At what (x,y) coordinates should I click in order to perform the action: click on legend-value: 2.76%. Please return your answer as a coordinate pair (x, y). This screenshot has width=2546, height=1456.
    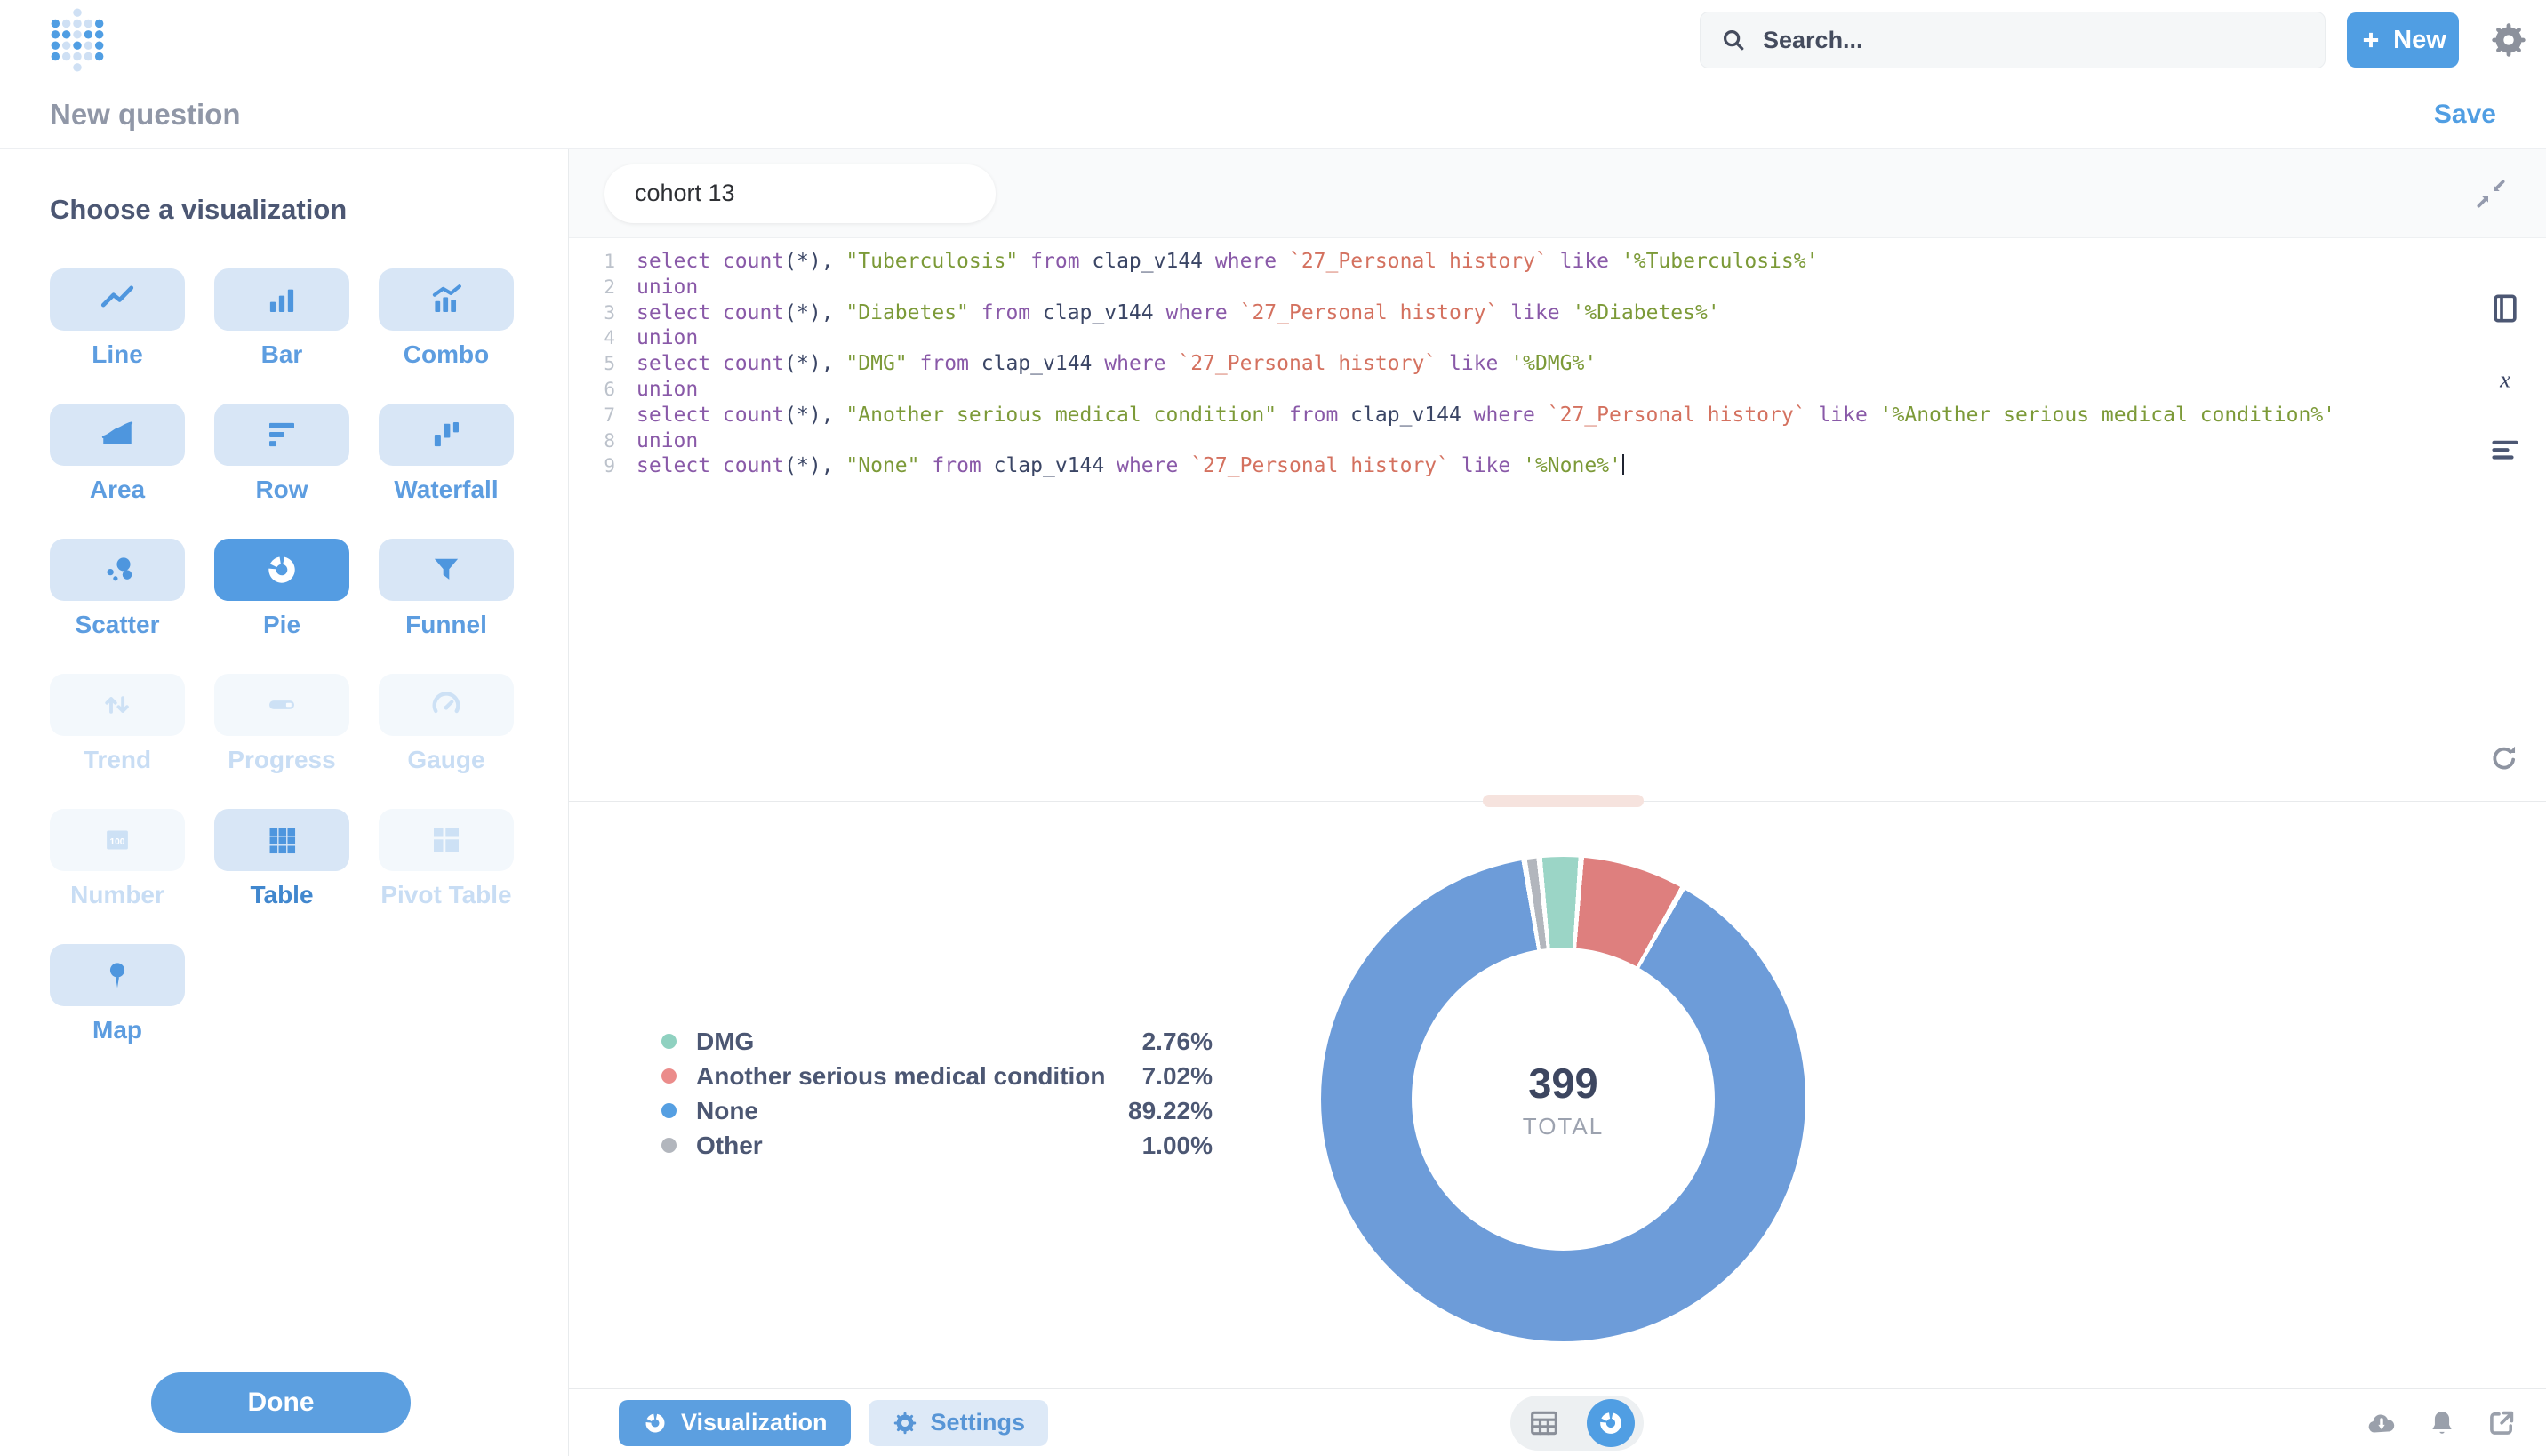
    Looking at the image, I should click on (1177, 1041).